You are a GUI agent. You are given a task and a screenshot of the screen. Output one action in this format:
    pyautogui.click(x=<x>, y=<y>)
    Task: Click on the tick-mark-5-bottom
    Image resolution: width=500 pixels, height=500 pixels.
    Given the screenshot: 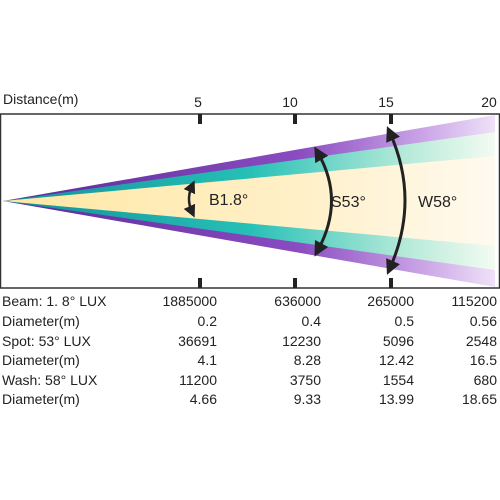 What is the action you would take?
    pyautogui.click(x=200, y=283)
    